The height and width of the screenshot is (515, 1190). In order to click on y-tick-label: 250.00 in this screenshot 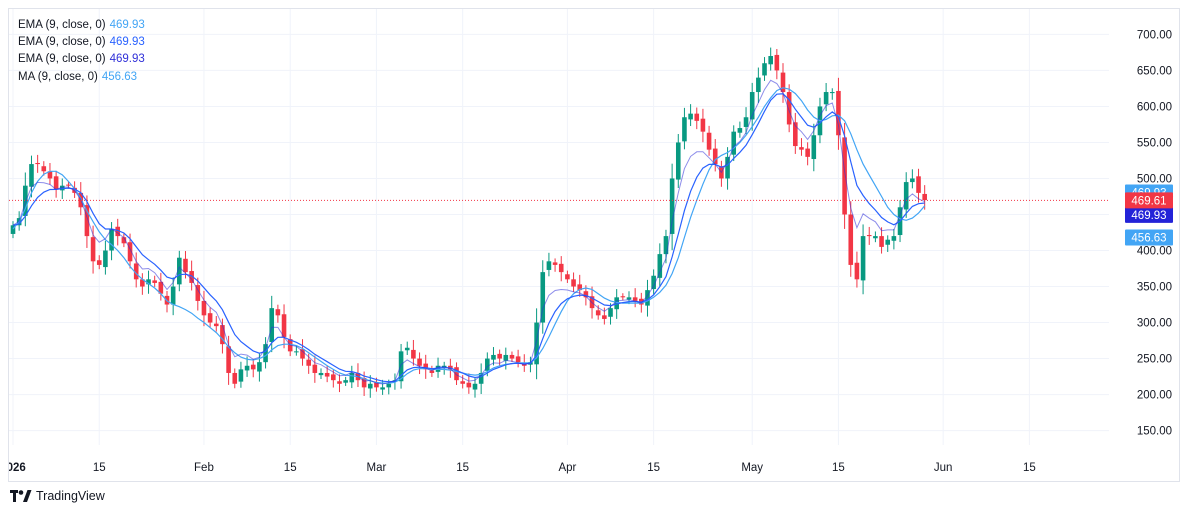, I will do `click(1154, 360)`.